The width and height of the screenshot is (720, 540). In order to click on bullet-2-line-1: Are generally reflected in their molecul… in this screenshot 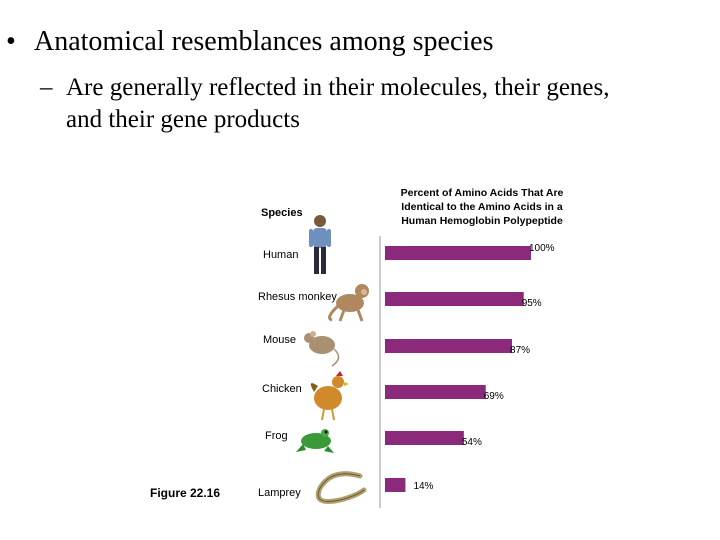, I will do `click(338, 87)`.